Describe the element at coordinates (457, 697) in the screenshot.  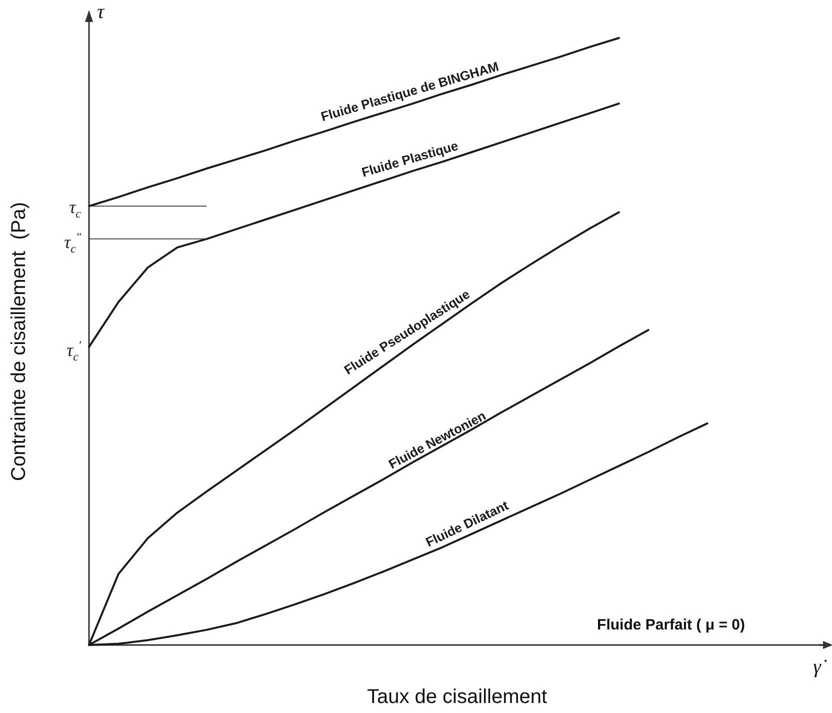
I see `x-axis-title: Taux de cisaillement` at that location.